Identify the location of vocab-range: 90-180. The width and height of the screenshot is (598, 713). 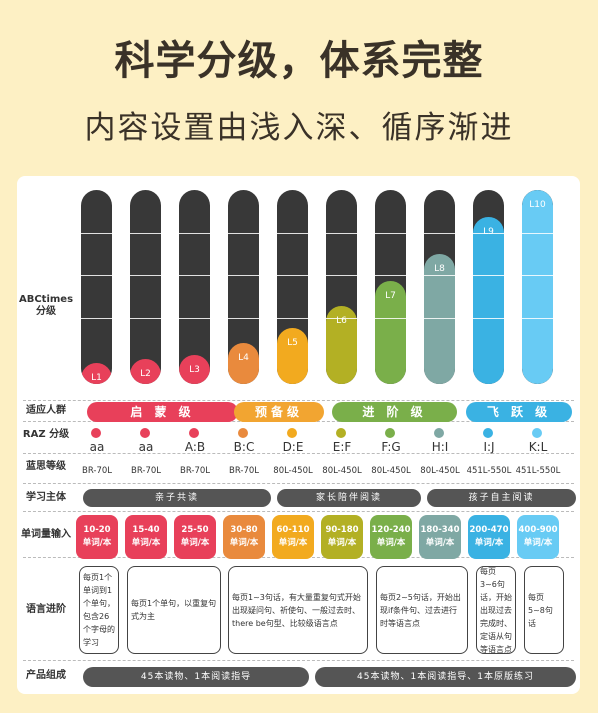
(342, 530).